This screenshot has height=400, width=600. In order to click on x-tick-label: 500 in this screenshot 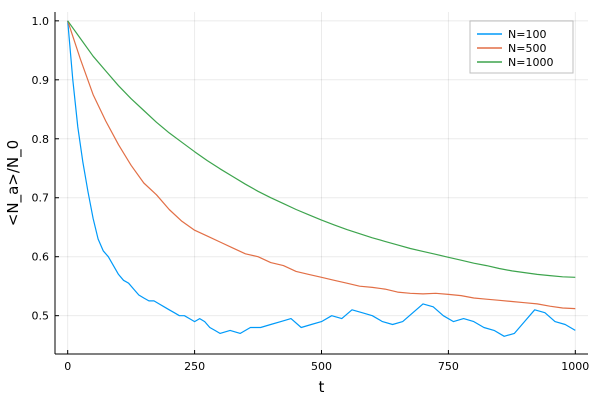, I will do `click(321, 366)`.